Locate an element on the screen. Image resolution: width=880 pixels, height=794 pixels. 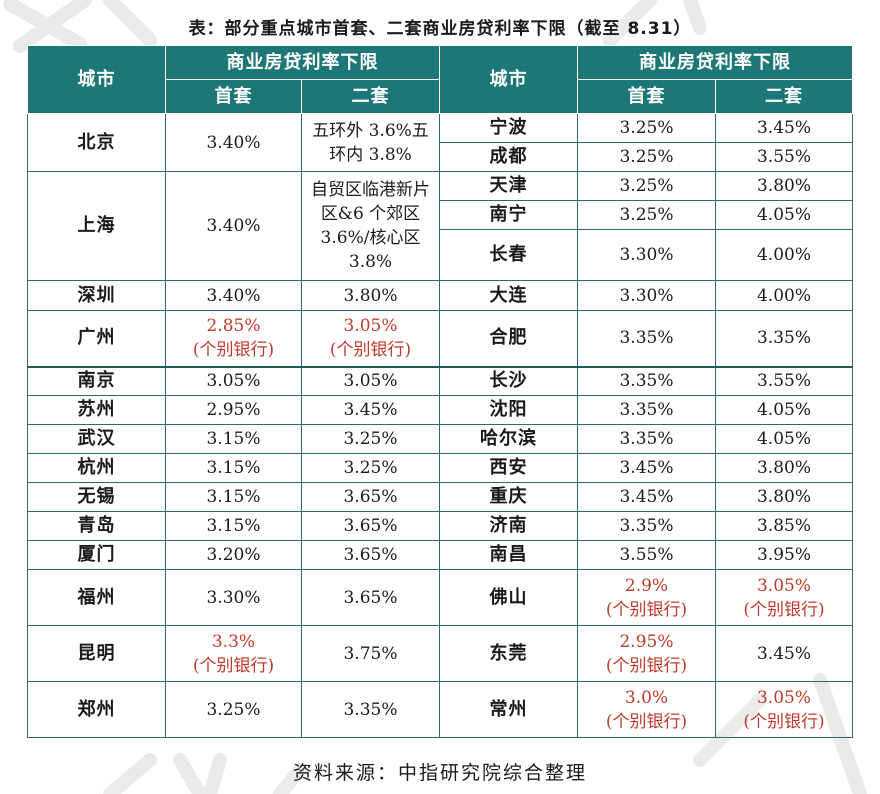
table-row: 苏州 2.95% 3.45% 沈阳 3.35% 4.05% is located at coordinates (440, 410).